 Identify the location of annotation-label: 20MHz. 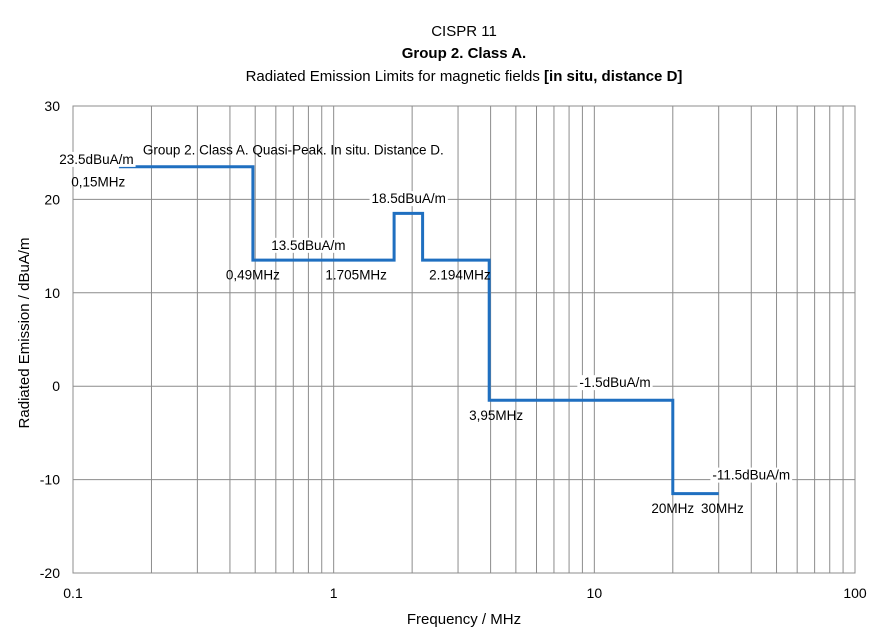
(672, 508).